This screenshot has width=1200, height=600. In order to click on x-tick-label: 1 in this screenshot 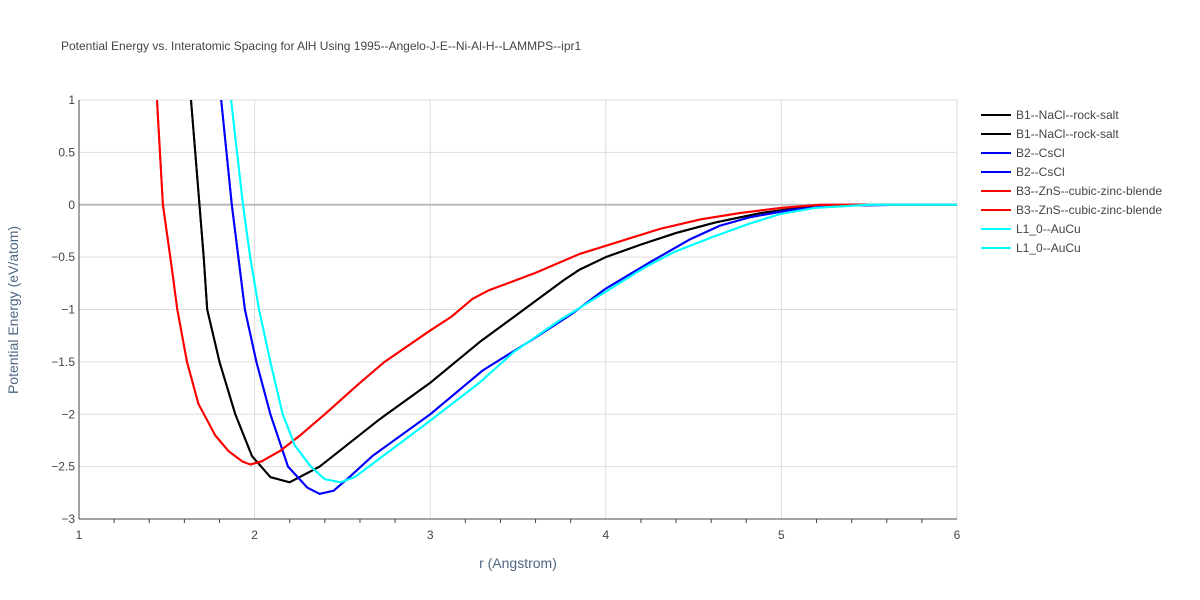, I will do `click(79, 535)`.